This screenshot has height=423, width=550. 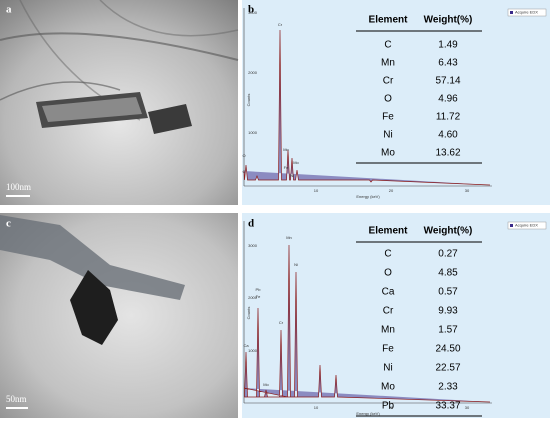 I want to click on scale-bar-label: 100nm, so click(x=18, y=187).